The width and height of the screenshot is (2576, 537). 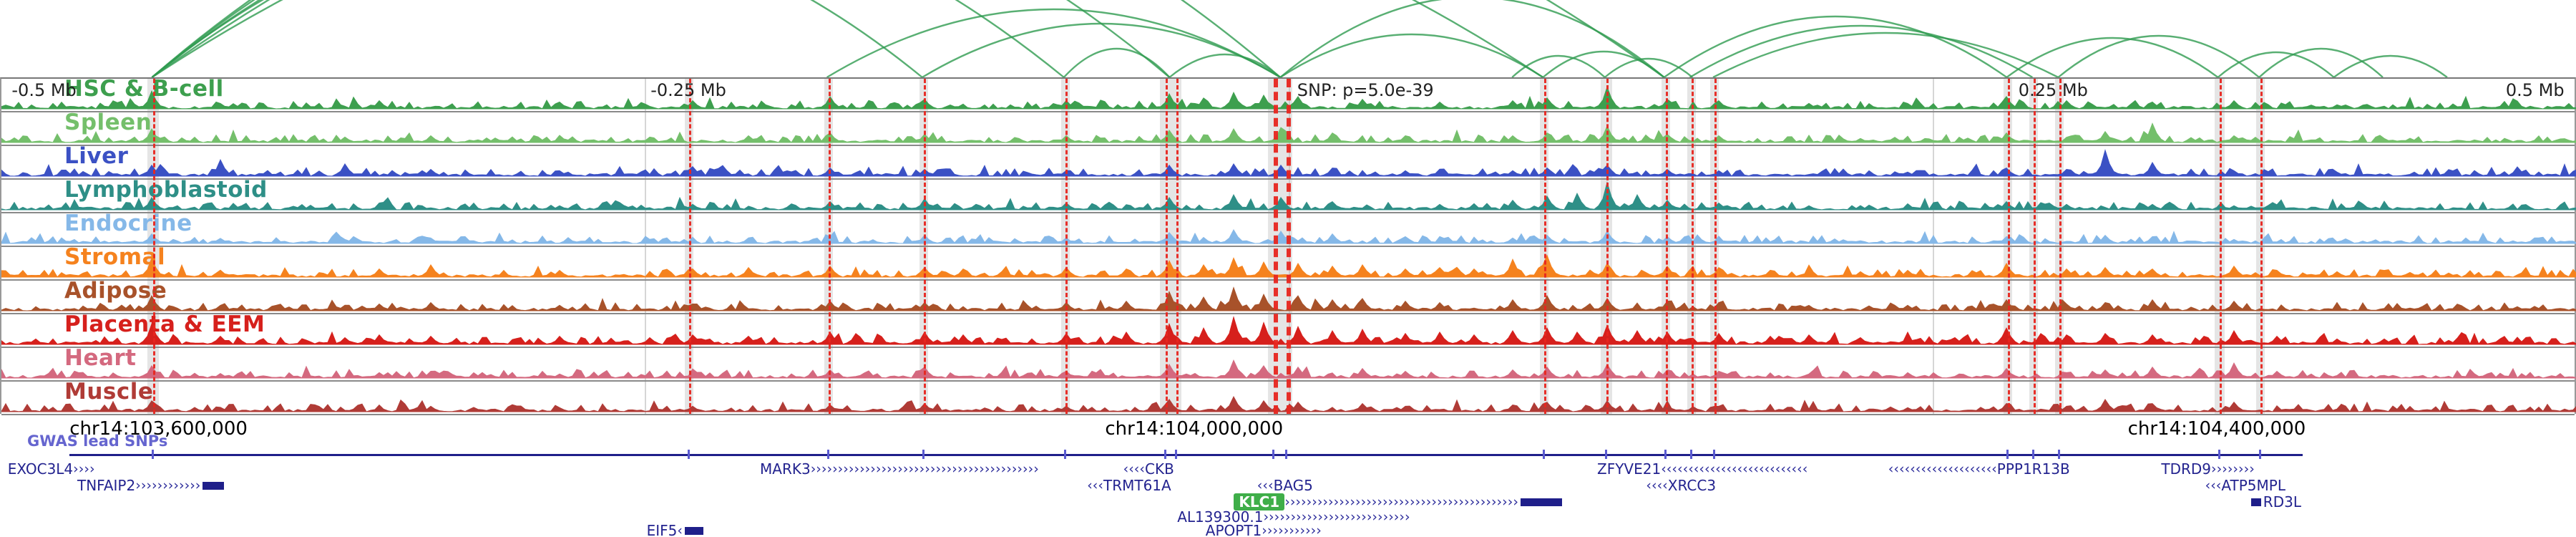 I want to click on ruler-label: SNP: p=5.0e-39, so click(x=1365, y=90).